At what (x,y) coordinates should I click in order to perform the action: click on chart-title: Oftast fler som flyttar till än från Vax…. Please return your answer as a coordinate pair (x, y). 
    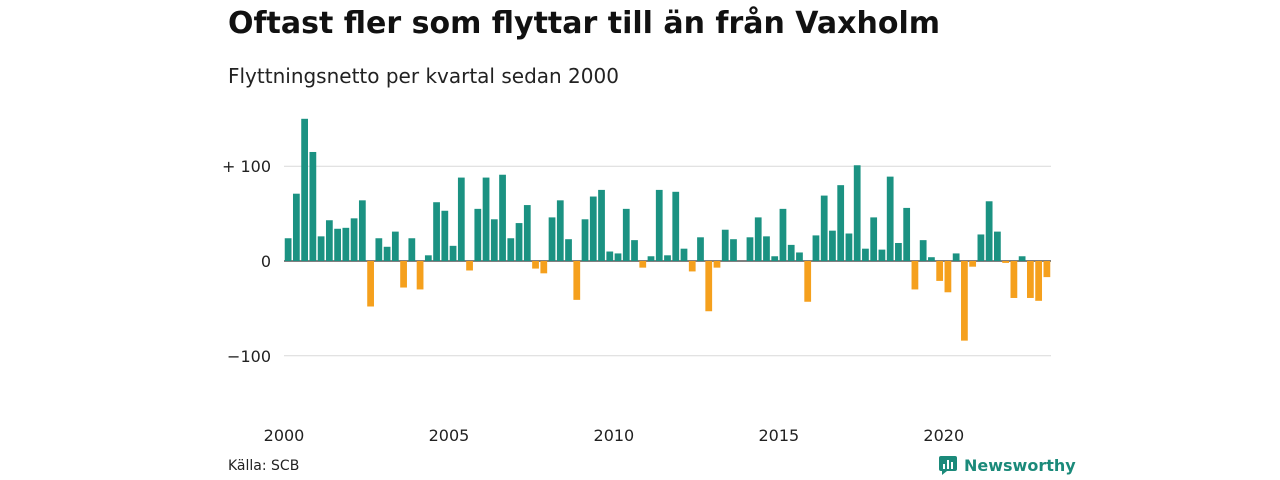
    Looking at the image, I should click on (584, 23).